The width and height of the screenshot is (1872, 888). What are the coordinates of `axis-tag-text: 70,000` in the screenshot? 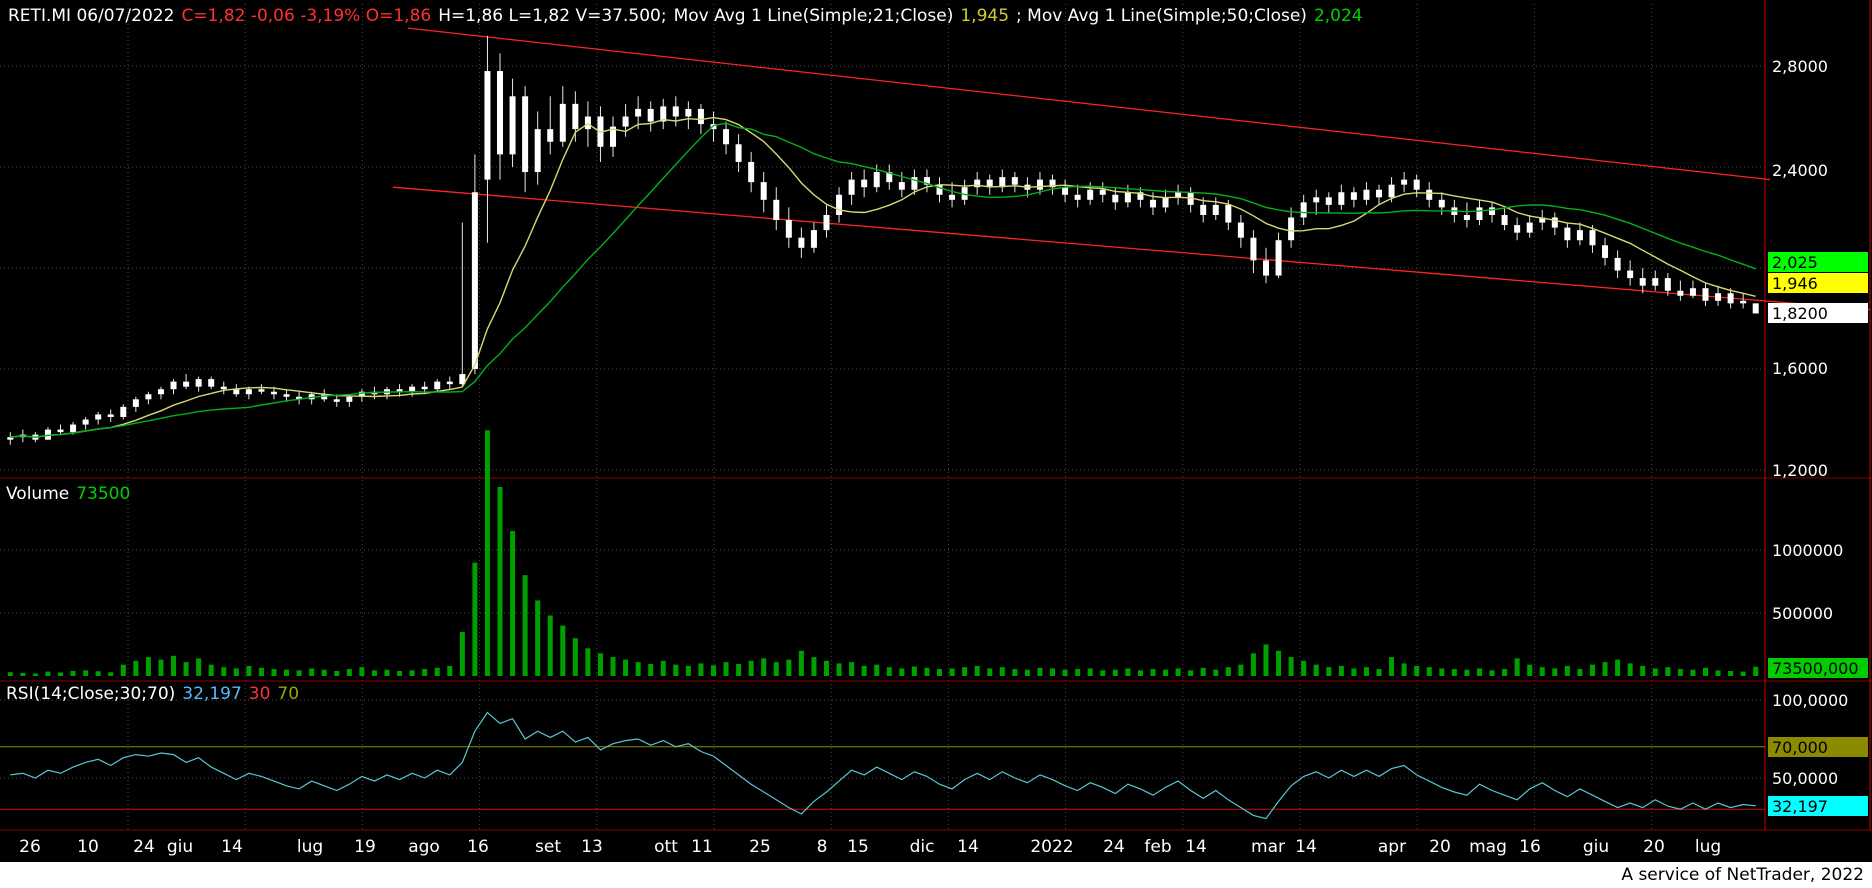 It's located at (1800, 747).